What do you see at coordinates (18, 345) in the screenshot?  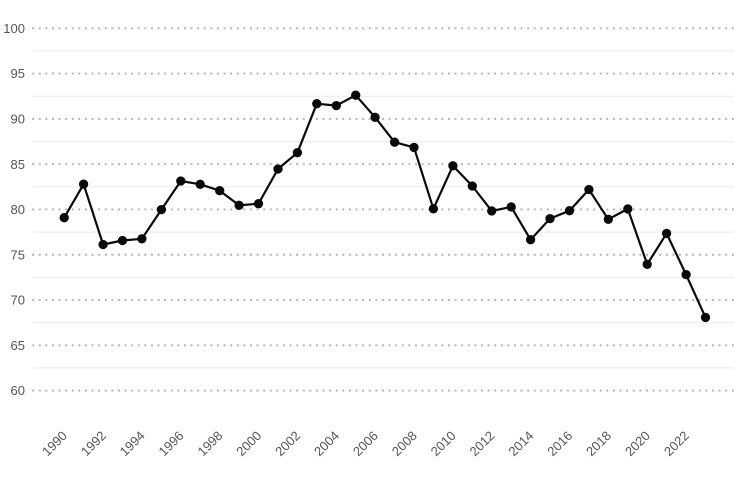 I see `svg-text: 65` at bounding box center [18, 345].